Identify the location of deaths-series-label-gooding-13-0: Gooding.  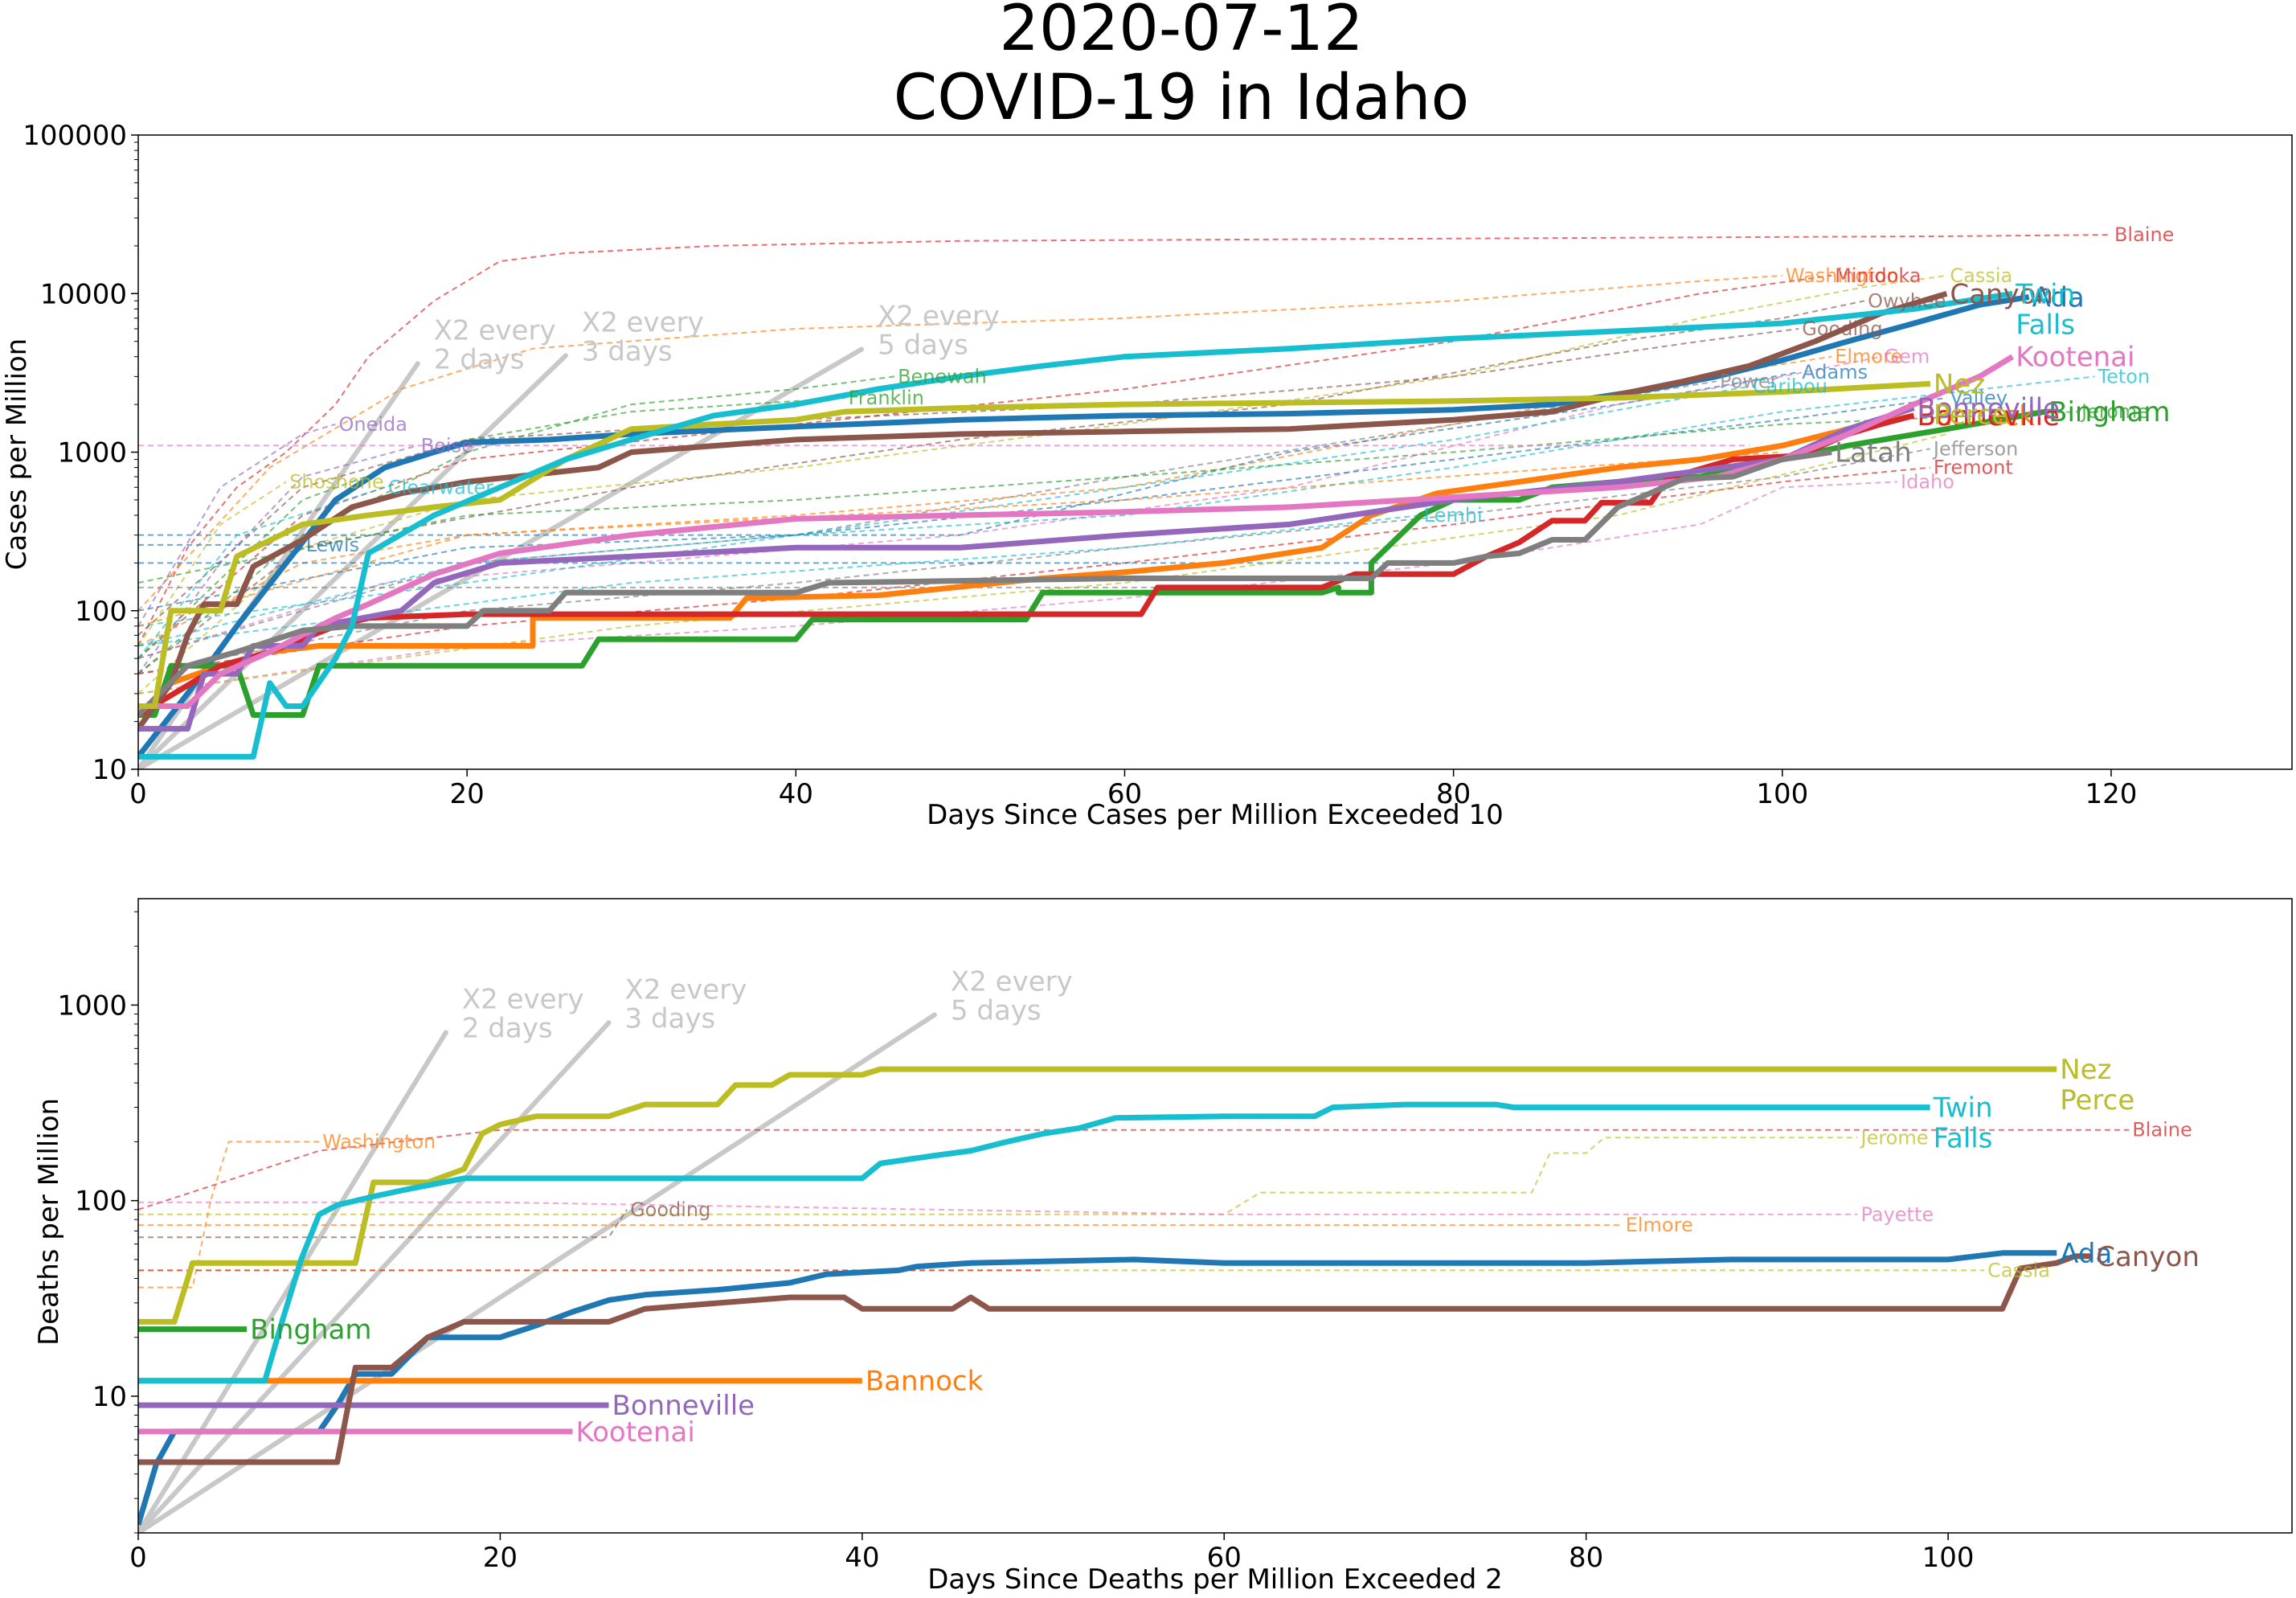
(670, 1209).